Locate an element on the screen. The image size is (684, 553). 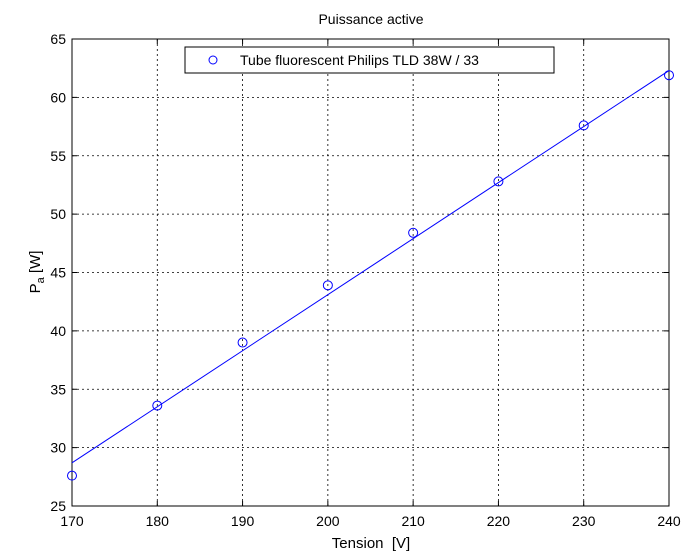
x-tick-label: 200 is located at coordinates (328, 521).